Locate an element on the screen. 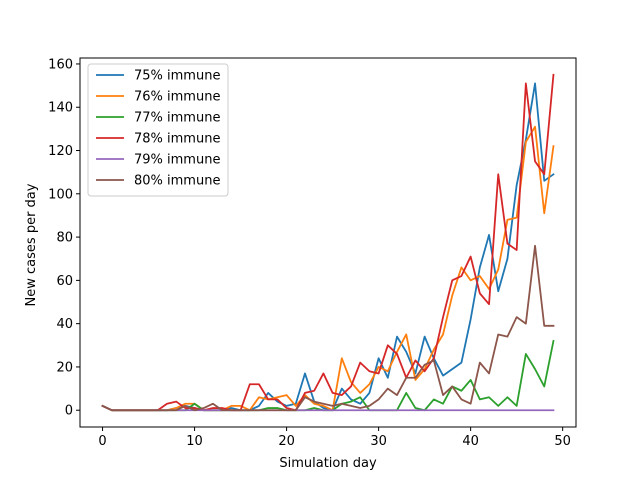 The image size is (640, 480). legend-box is located at coordinates (158, 130).